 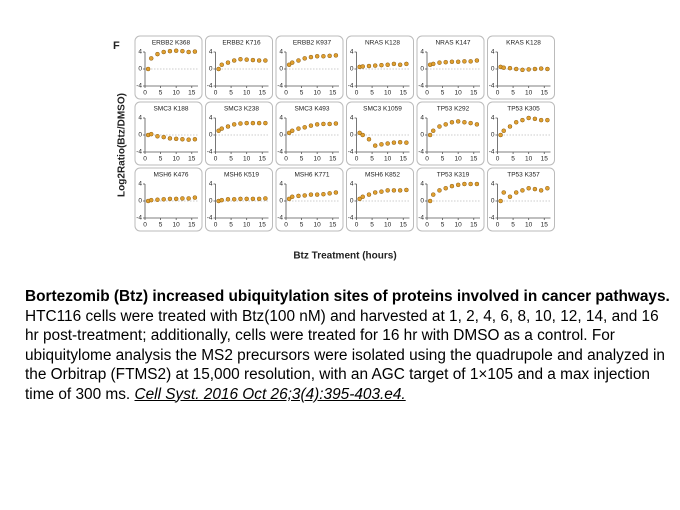 What do you see at coordinates (270, 394) in the screenshot?
I see `citation-link: Cell Syst. 2016 Oct 26;3(4):395-403.e4.` at bounding box center [270, 394].